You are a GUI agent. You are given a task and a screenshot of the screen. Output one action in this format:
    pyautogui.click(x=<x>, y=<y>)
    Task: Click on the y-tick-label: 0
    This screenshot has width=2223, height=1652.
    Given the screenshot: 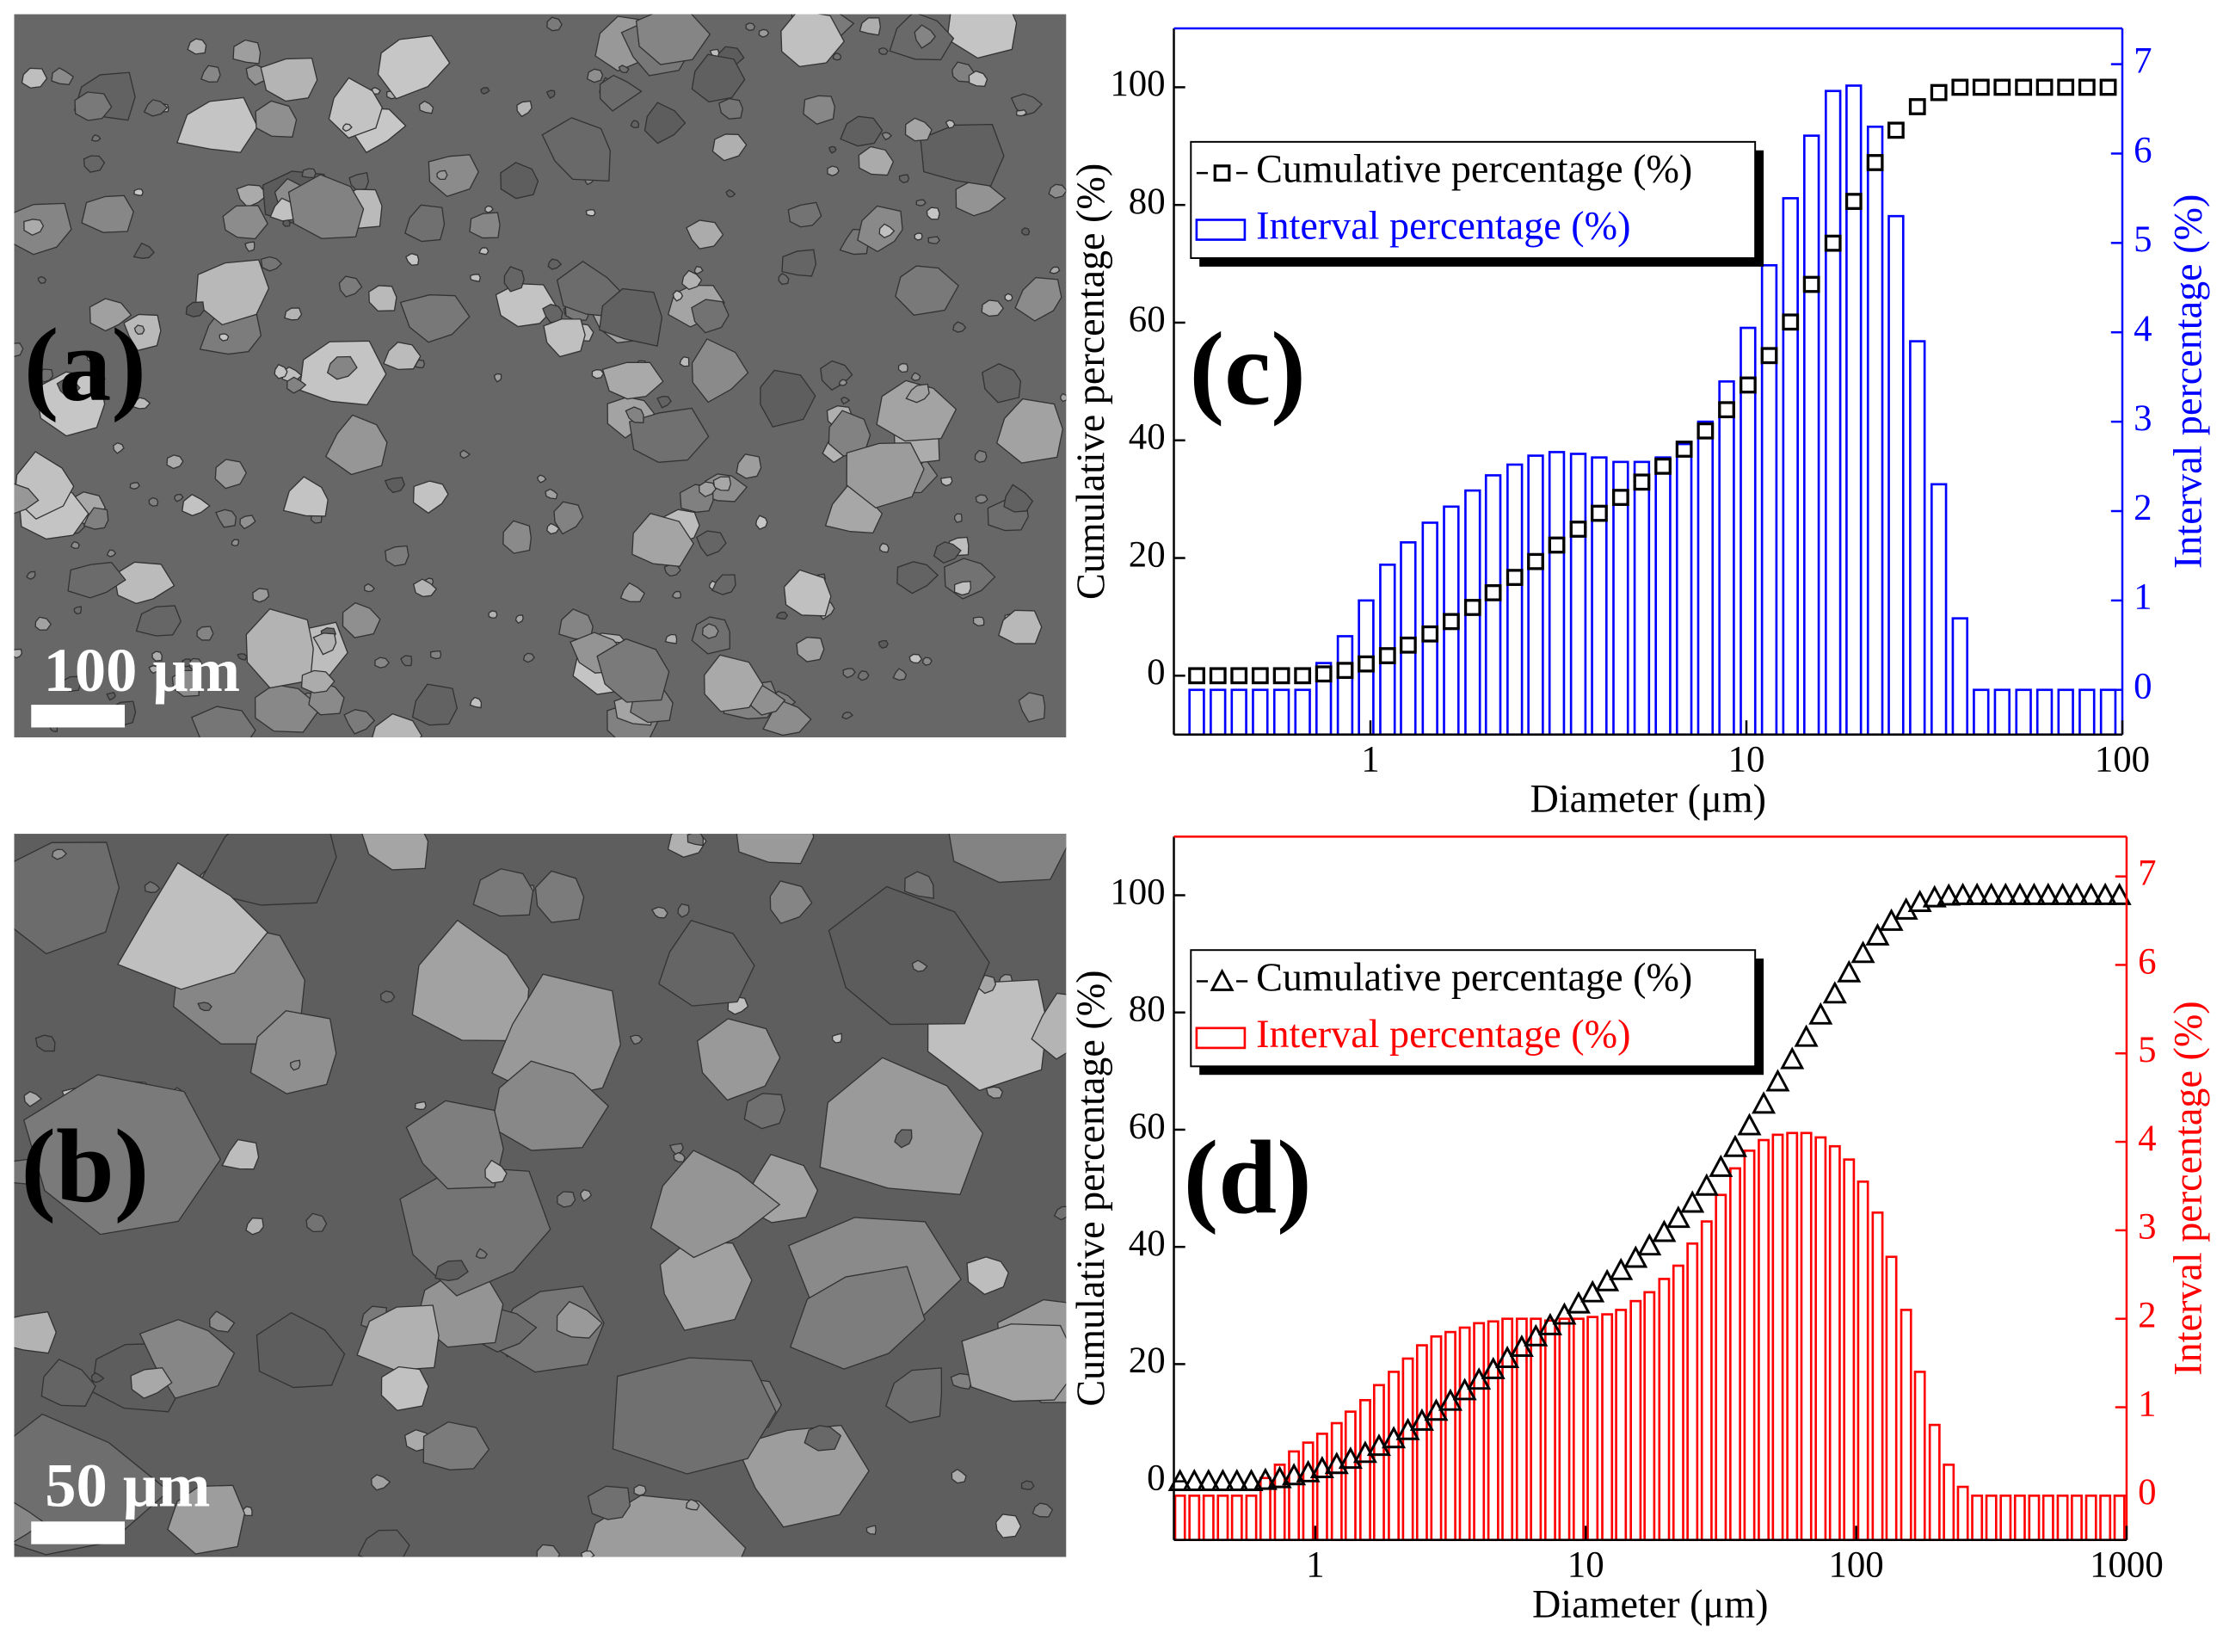 What is the action you would take?
    pyautogui.click(x=1156, y=672)
    